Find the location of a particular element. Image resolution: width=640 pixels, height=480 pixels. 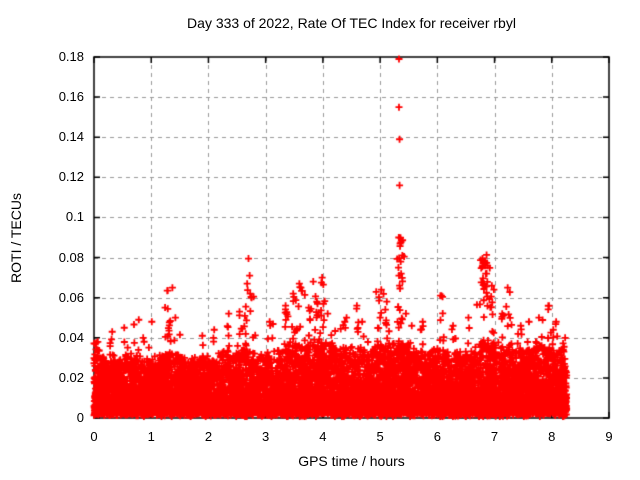

x-tick-label: 7 is located at coordinates (494, 436).